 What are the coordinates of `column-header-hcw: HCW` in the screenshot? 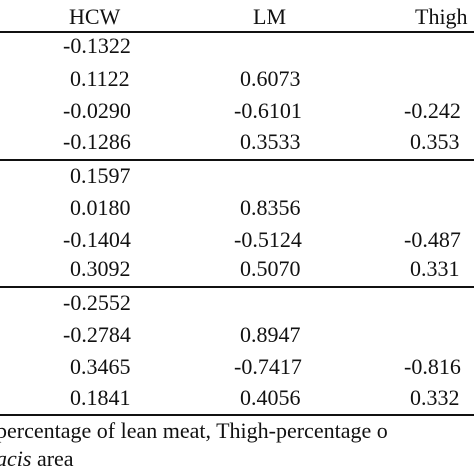 It's located at (95, 16).